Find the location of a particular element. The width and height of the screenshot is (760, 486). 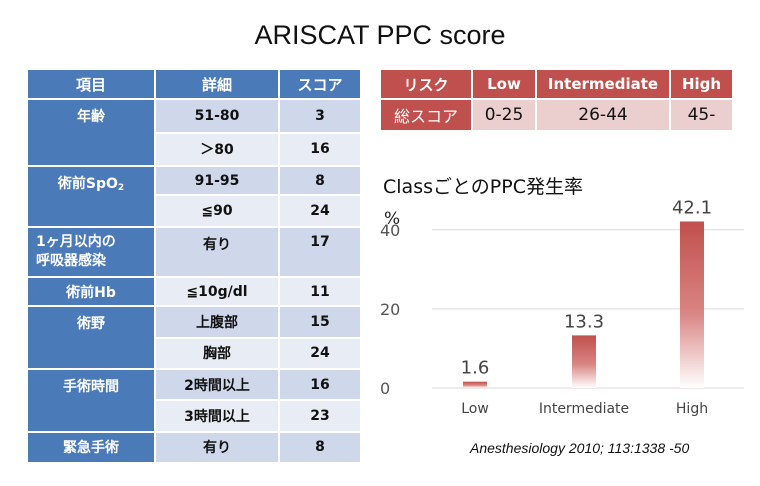

x-category-label: High is located at coordinates (692, 409).